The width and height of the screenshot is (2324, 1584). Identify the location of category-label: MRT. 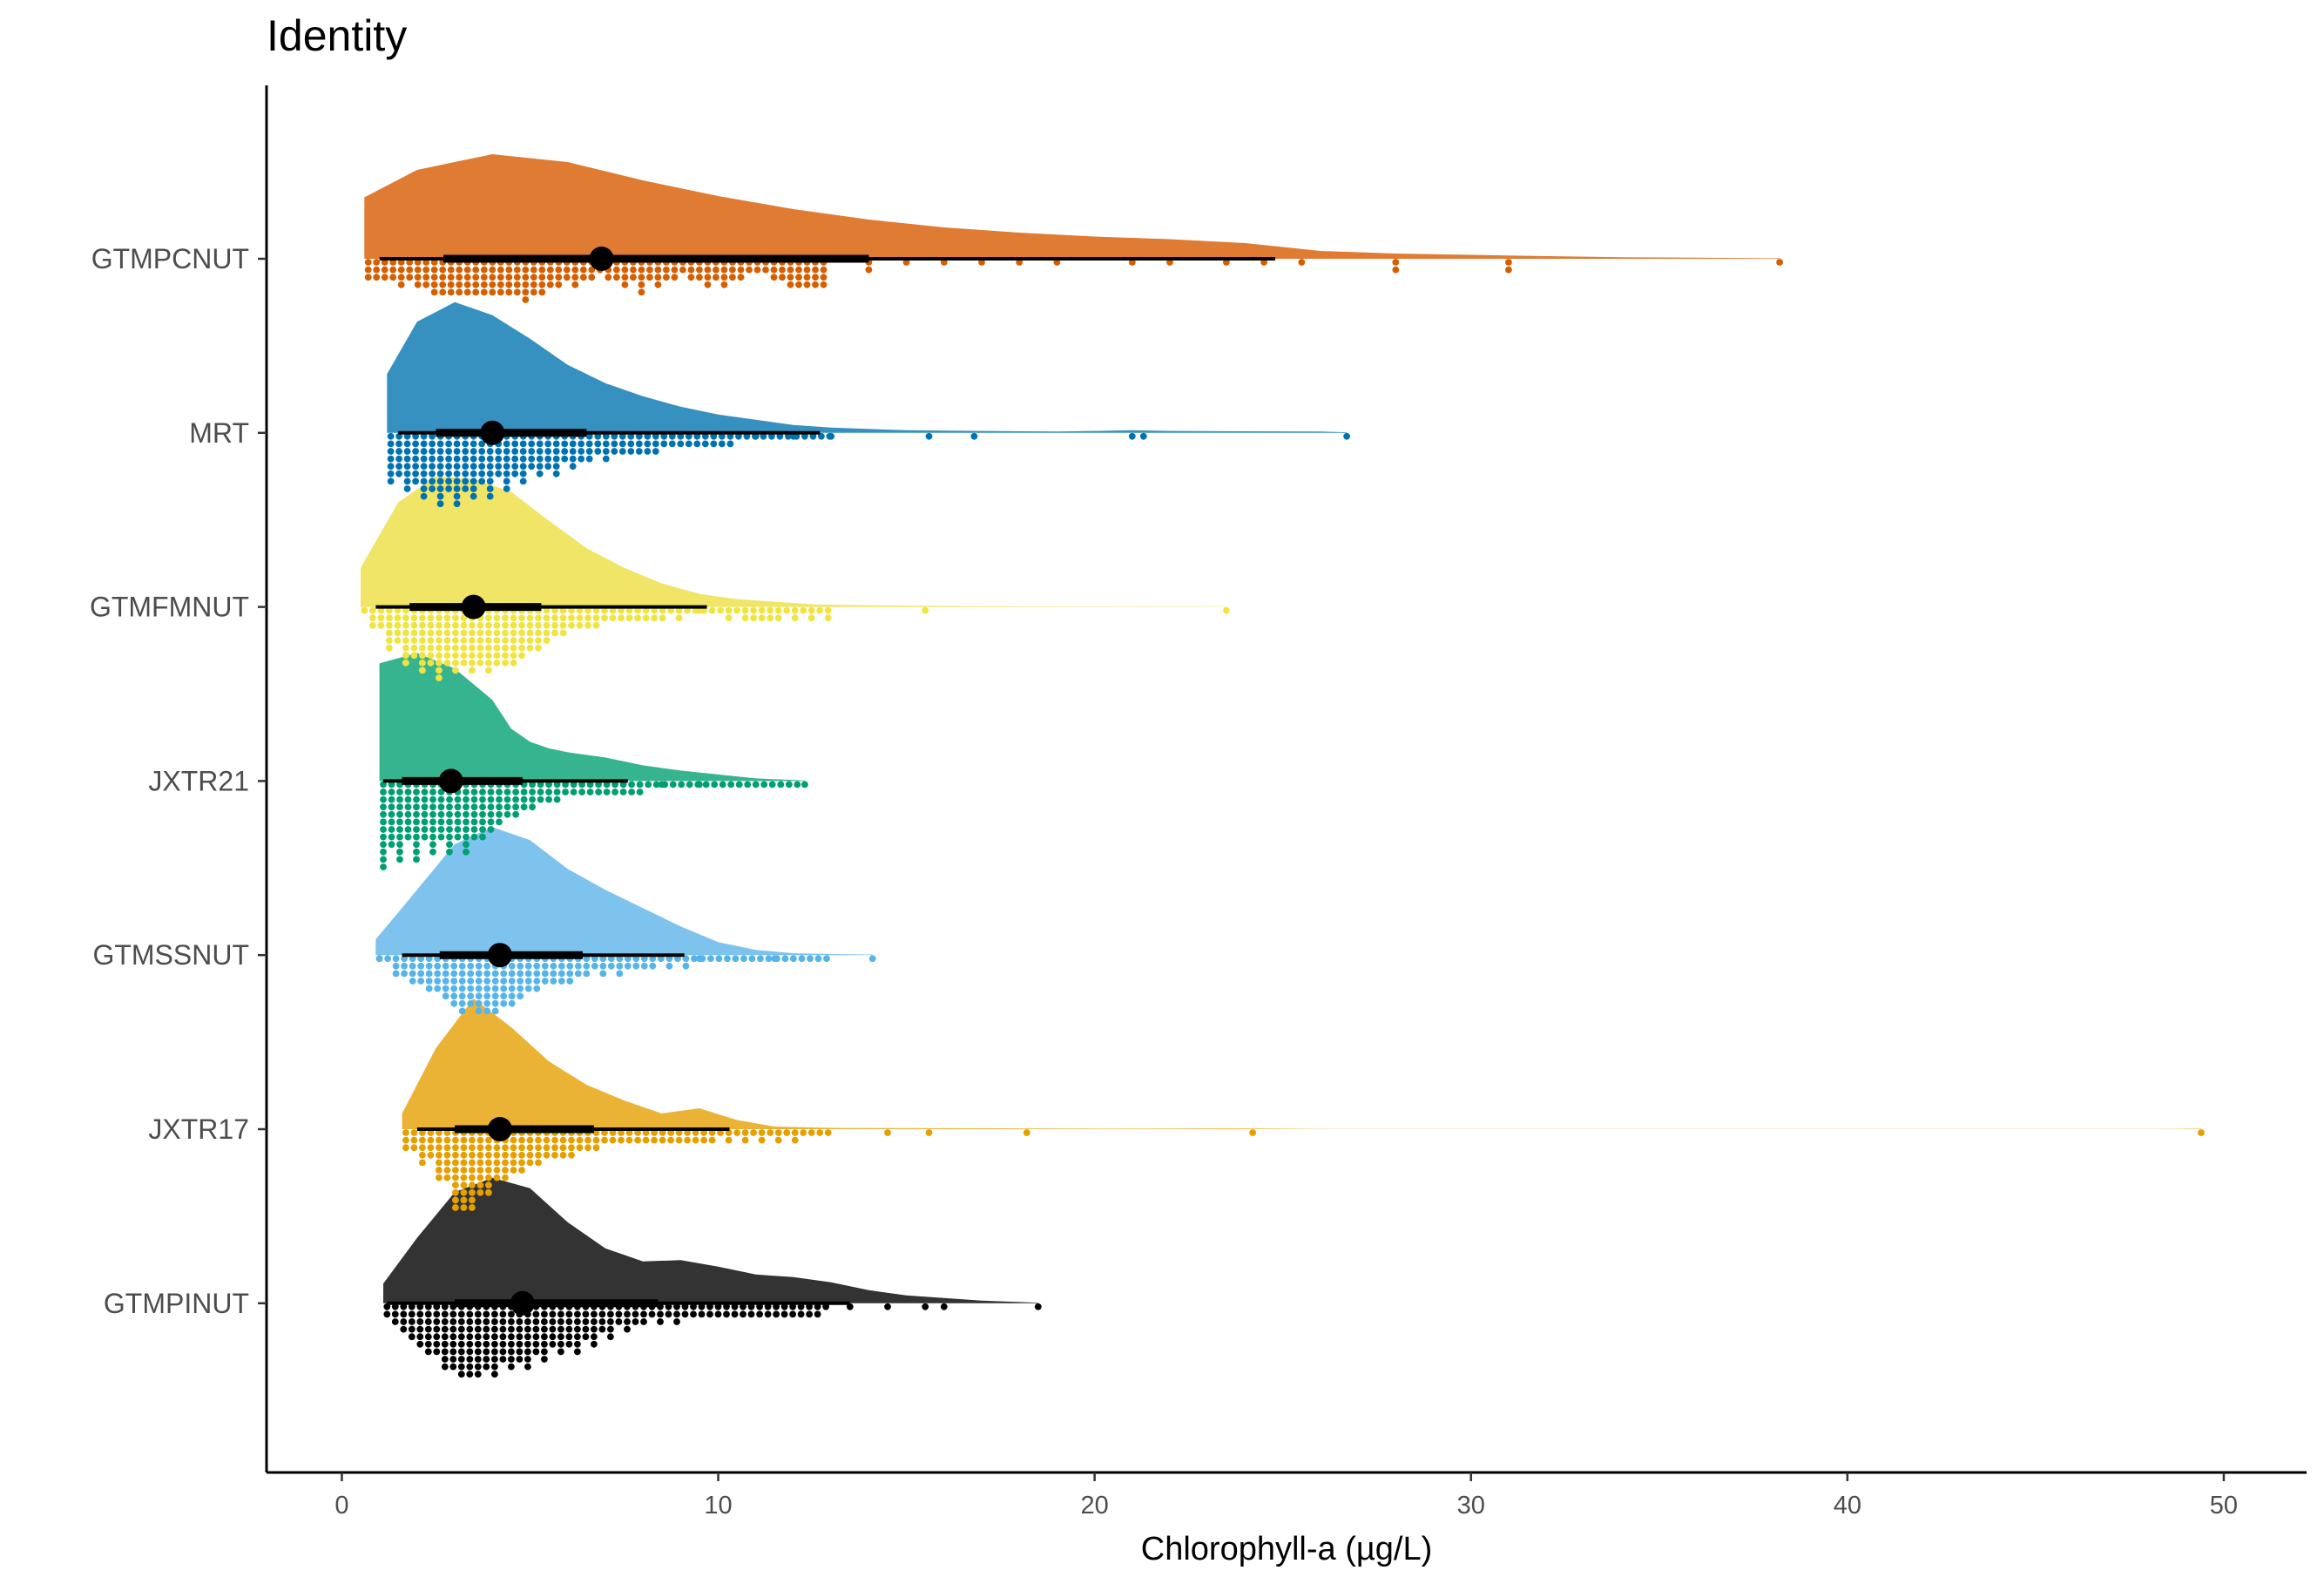
(219, 433).